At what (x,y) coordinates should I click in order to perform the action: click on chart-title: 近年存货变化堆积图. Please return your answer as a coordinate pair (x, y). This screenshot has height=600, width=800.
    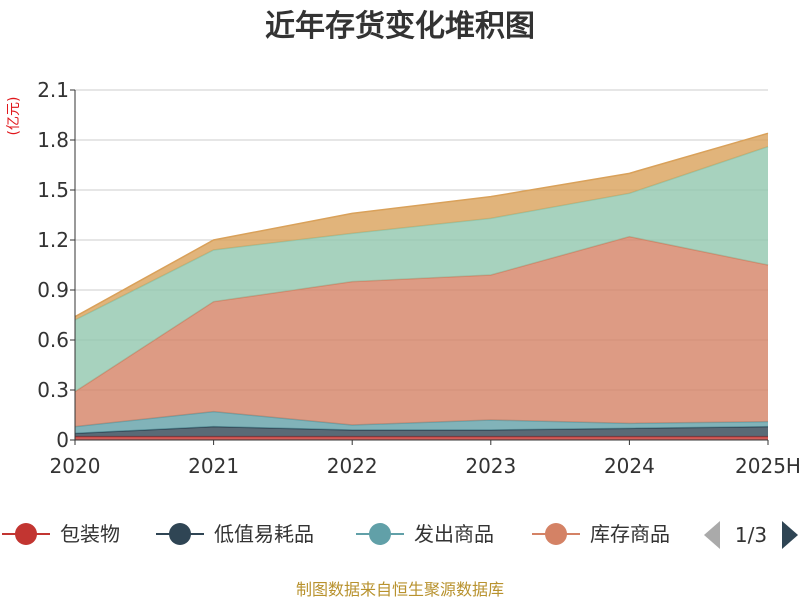
    Looking at the image, I should click on (400, 26).